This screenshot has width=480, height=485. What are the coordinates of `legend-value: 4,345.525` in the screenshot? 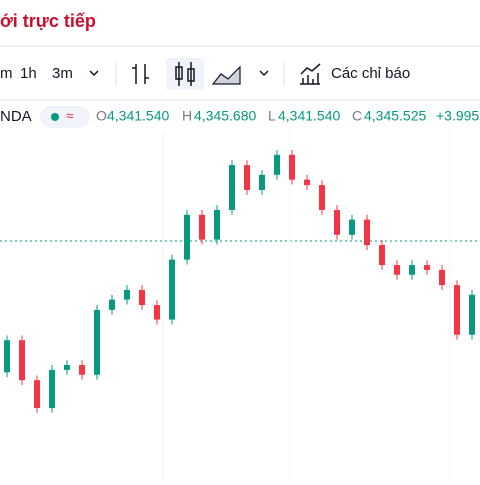 It's located at (395, 116).